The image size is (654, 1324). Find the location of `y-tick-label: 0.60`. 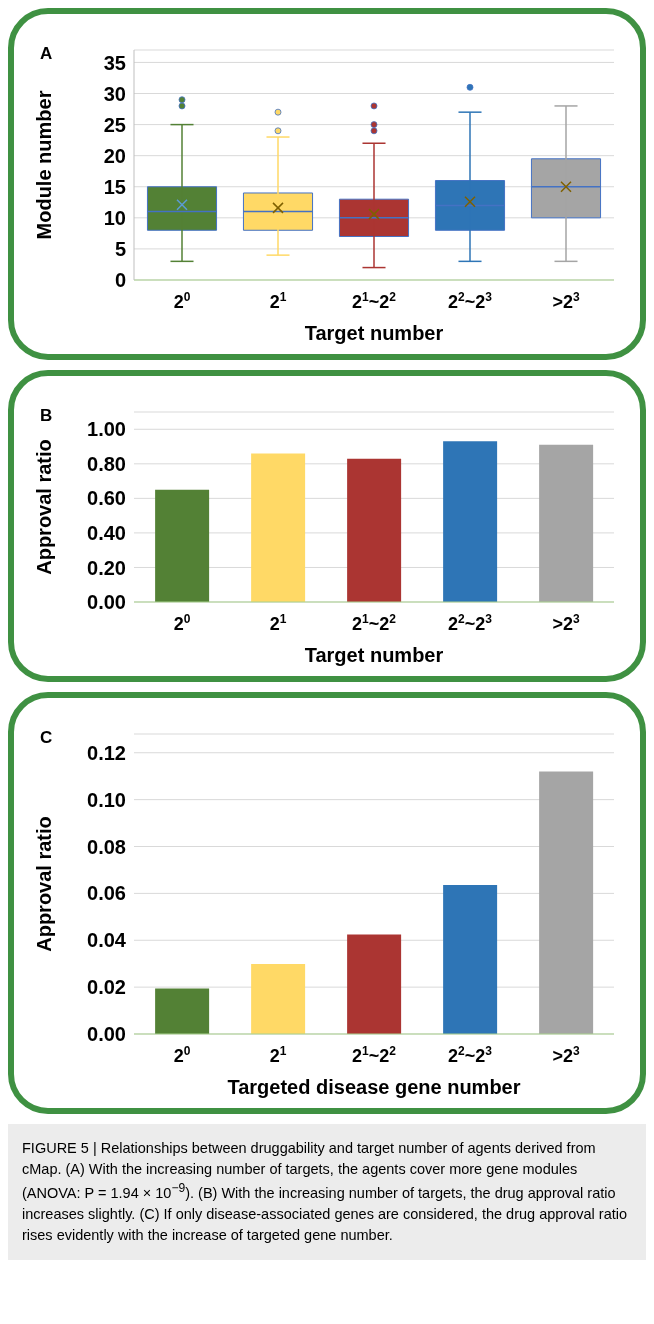

y-tick-label: 0.60 is located at coordinates (106, 498).